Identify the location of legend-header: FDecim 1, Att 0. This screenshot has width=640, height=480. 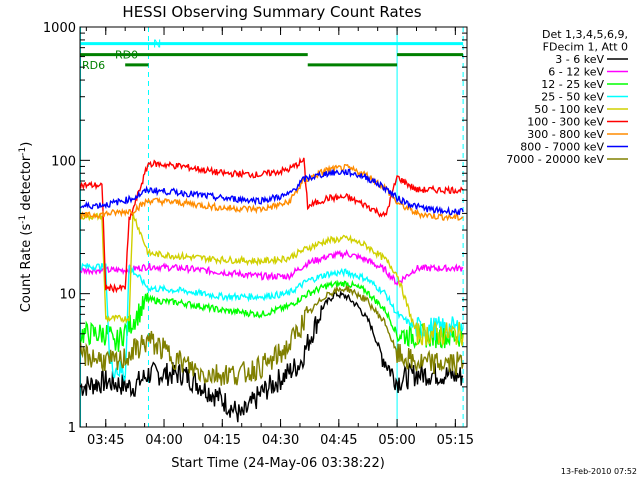
(585, 47).